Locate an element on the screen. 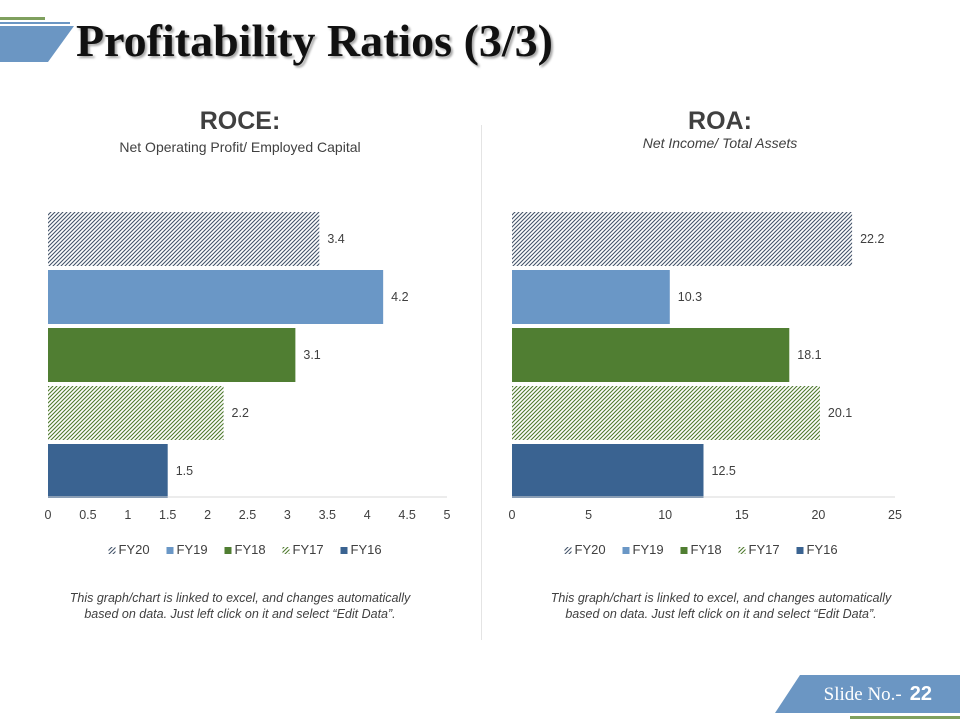 The height and width of the screenshot is (720, 960). header-accent-shape is located at coordinates (37, 39).